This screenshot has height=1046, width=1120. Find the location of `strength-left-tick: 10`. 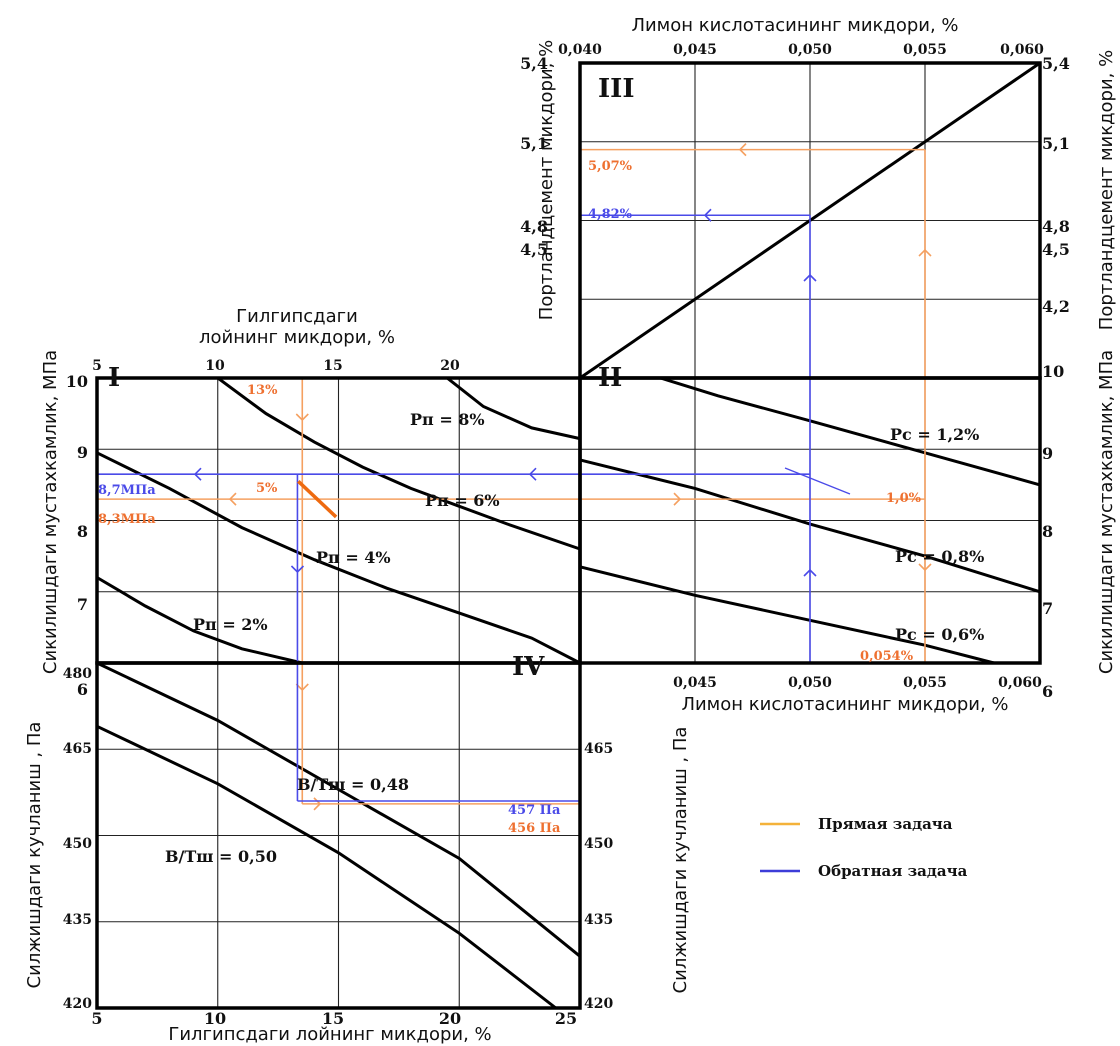

strength-left-tick: 10 is located at coordinates (77, 381).